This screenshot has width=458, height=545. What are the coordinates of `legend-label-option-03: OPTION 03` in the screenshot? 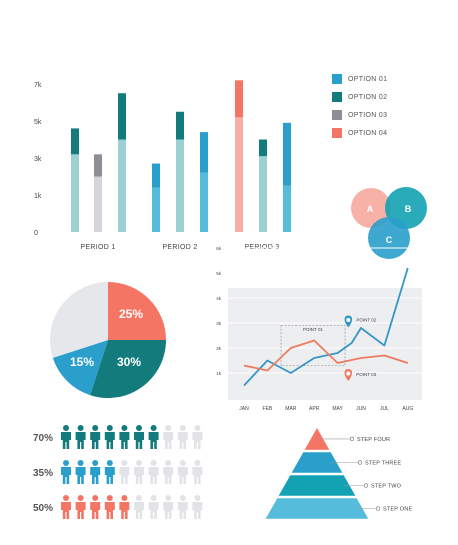 It's located at (368, 115).